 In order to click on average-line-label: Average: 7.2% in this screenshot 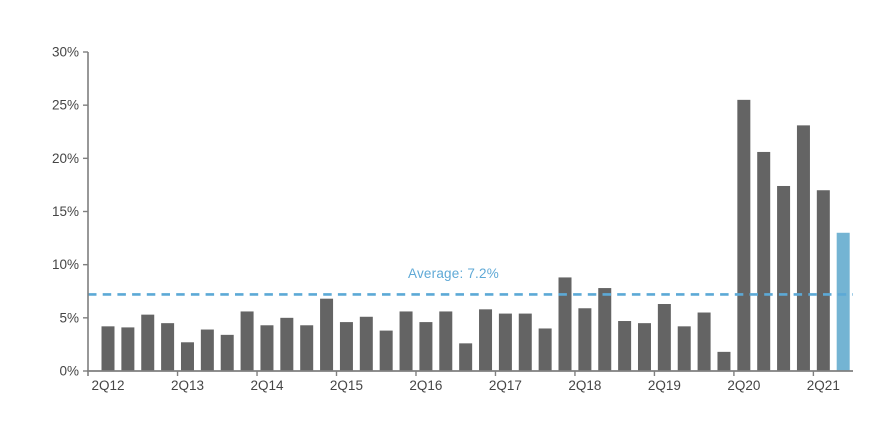, I will do `click(453, 273)`.